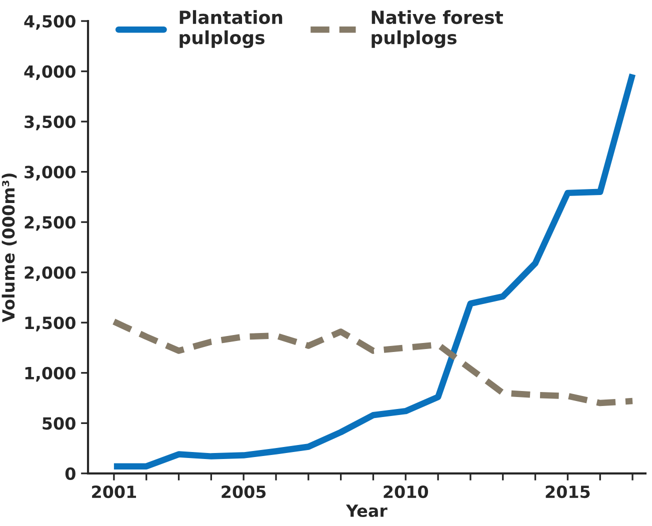  Describe the element at coordinates (50, 123) in the screenshot. I see `y-tick-label: 3,500` at that location.